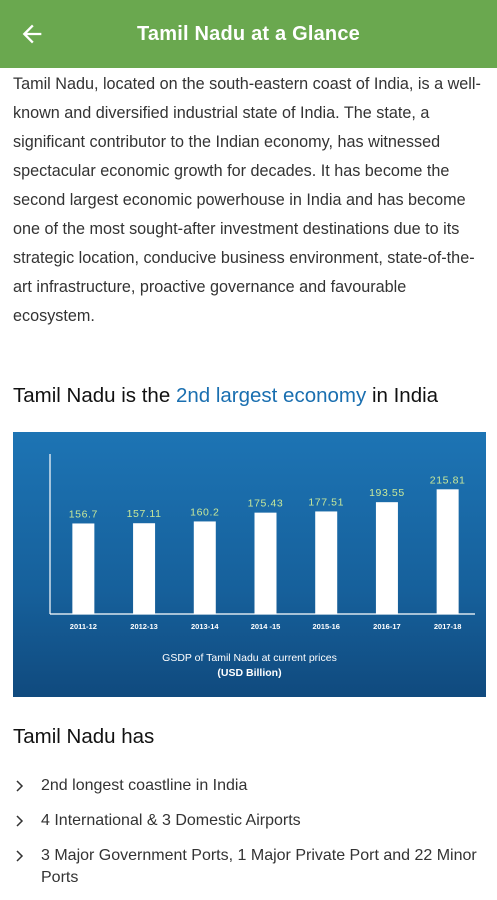  Describe the element at coordinates (326, 626) in the screenshot. I see `chart-tick-label: 2015-16` at that location.